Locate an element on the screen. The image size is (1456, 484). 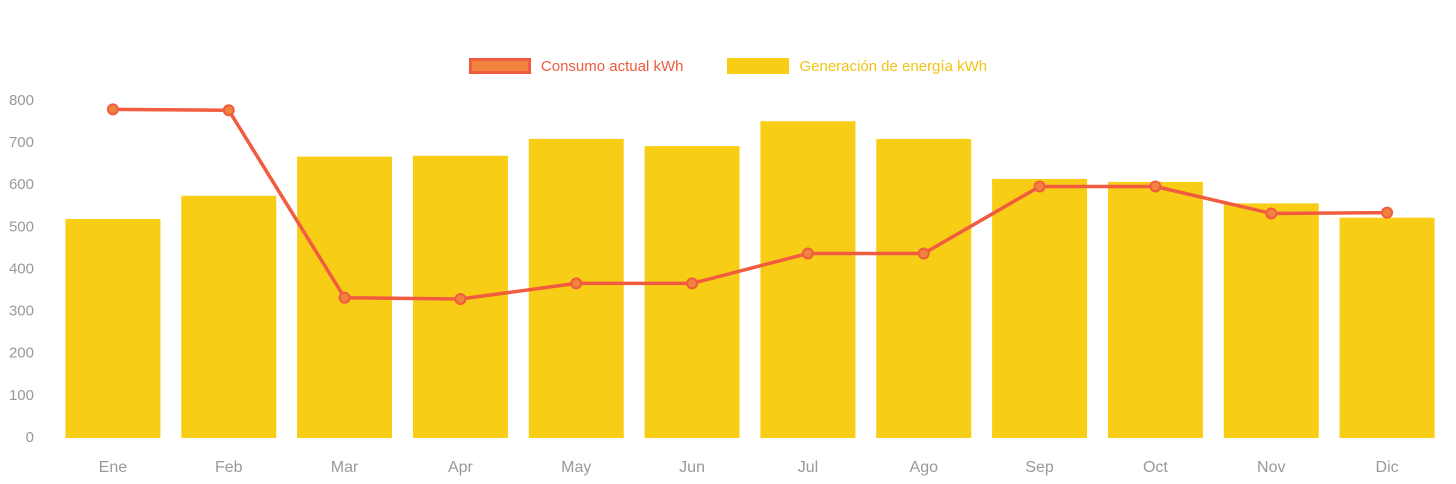
line-point-nov is located at coordinates (1271, 213).